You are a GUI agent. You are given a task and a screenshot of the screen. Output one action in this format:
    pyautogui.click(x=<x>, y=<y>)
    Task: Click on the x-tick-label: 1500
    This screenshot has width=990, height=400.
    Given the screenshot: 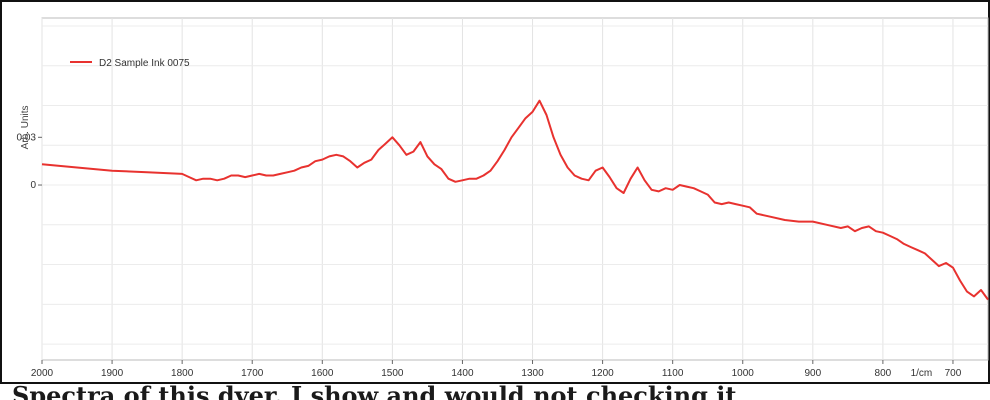 What is the action you would take?
    pyautogui.click(x=392, y=373)
    